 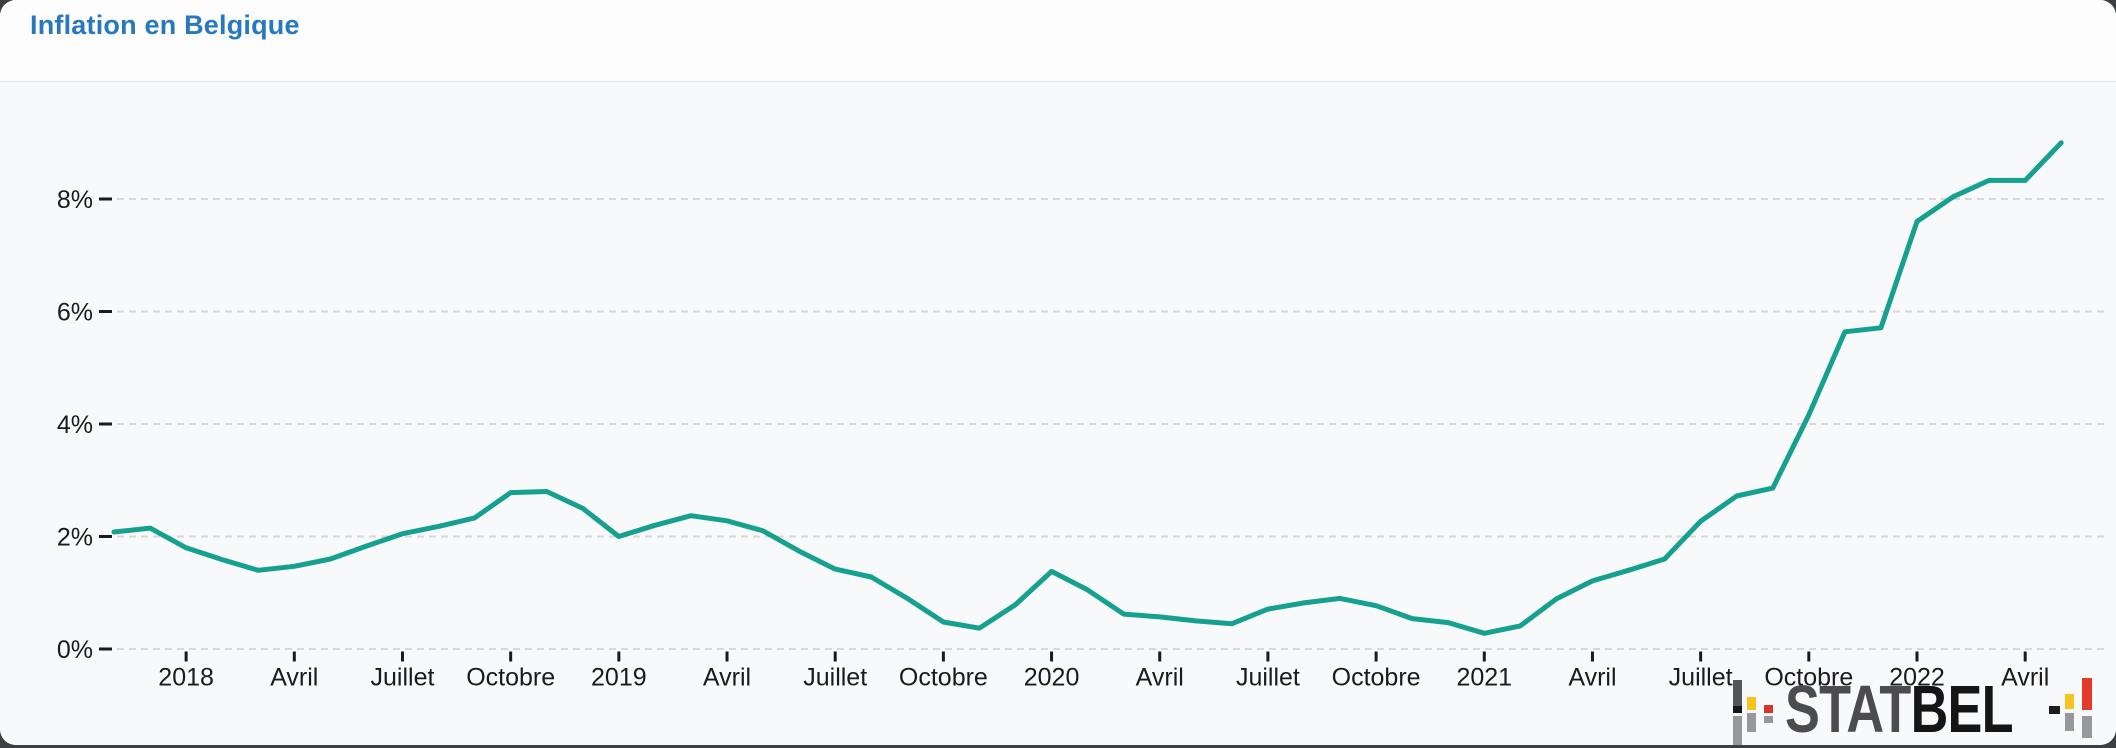 What do you see at coordinates (75, 537) in the screenshot?
I see `y-axis-label: 2%` at bounding box center [75, 537].